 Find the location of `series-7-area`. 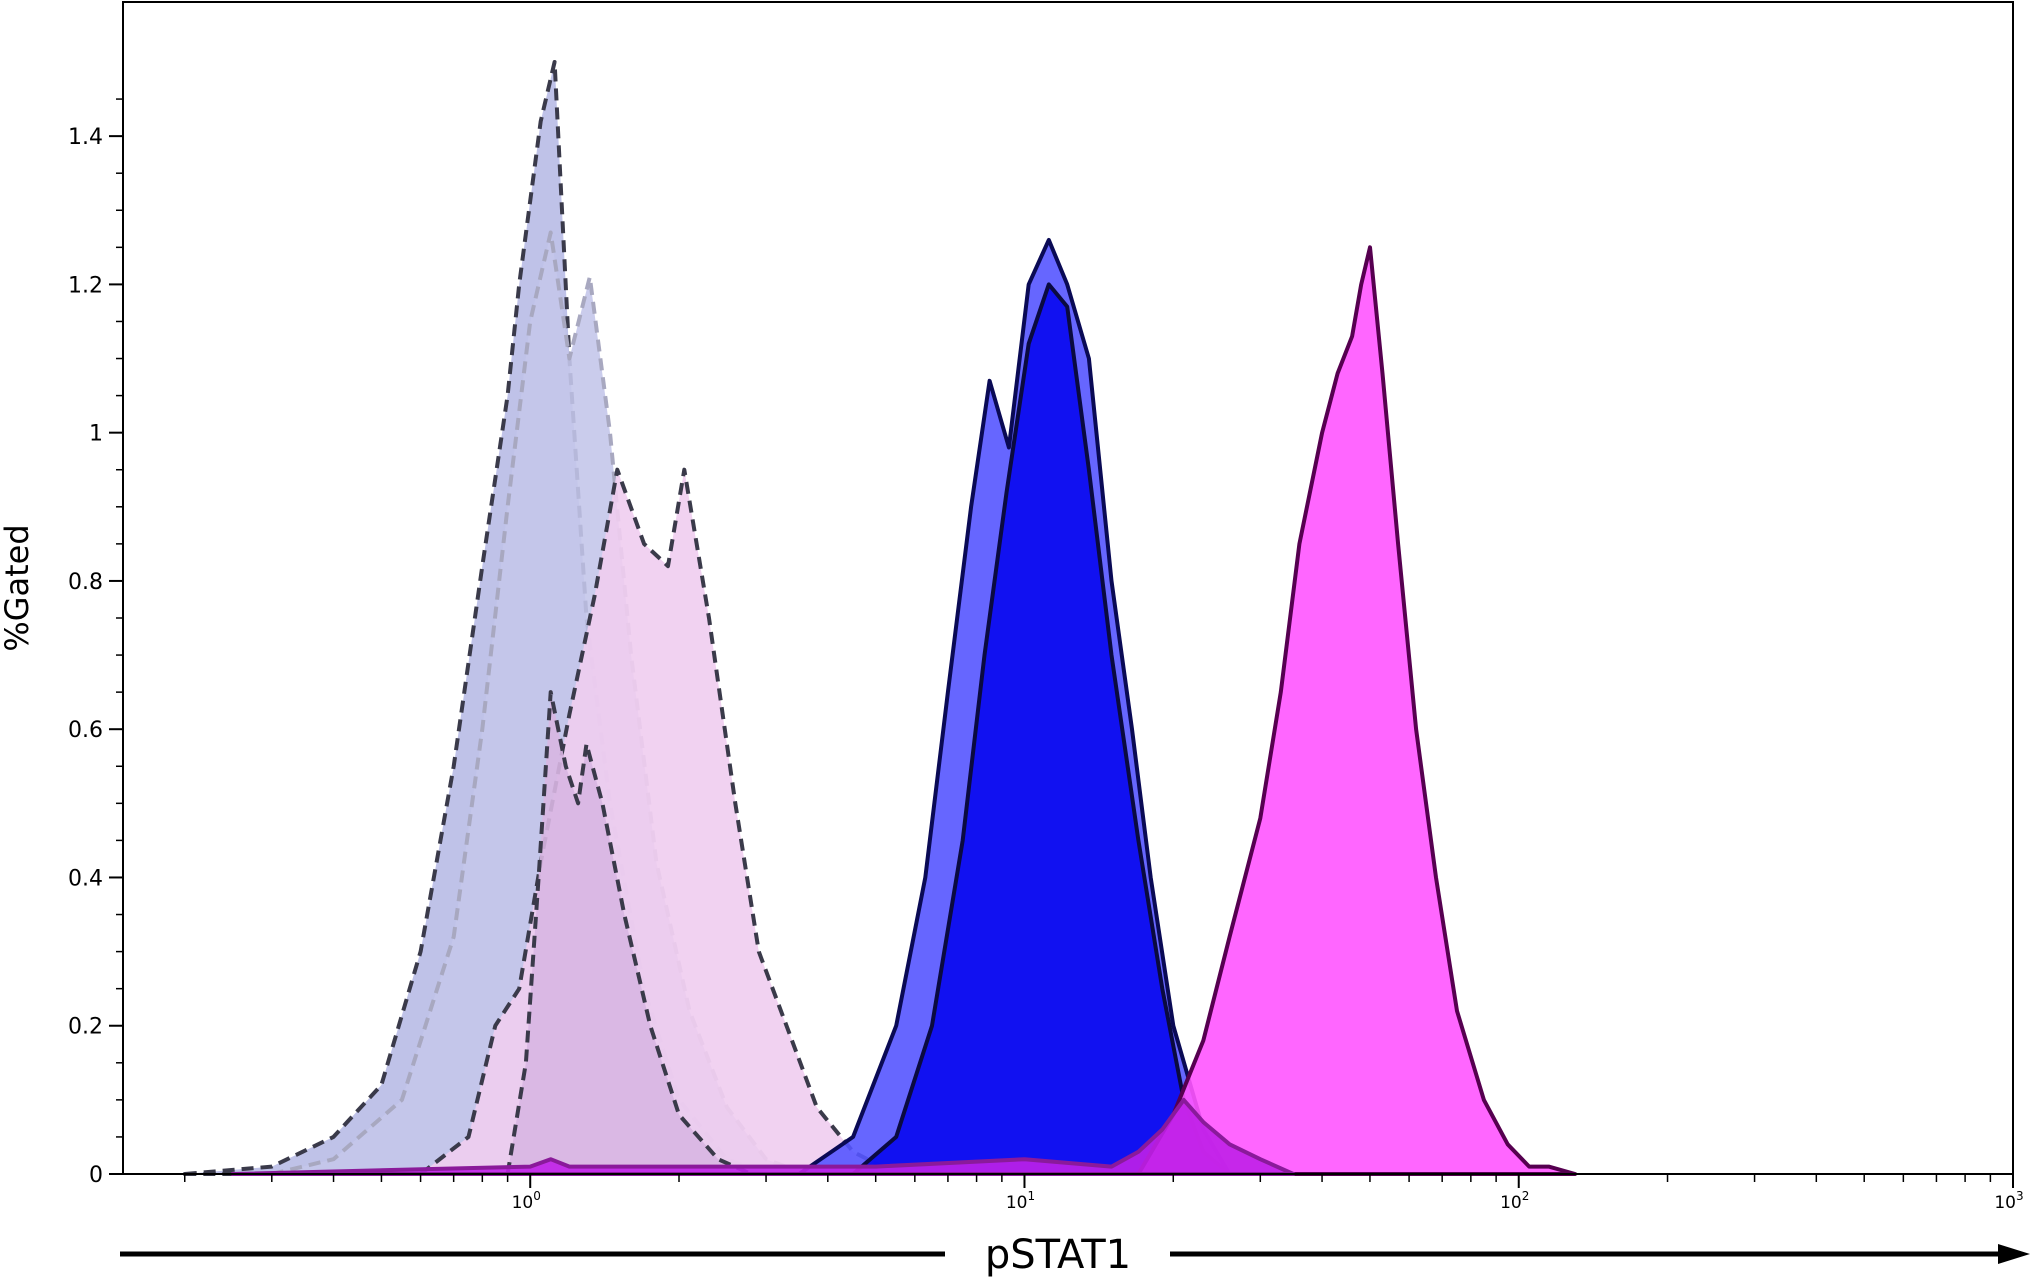

series-7-area is located at coordinates (763, 1136).